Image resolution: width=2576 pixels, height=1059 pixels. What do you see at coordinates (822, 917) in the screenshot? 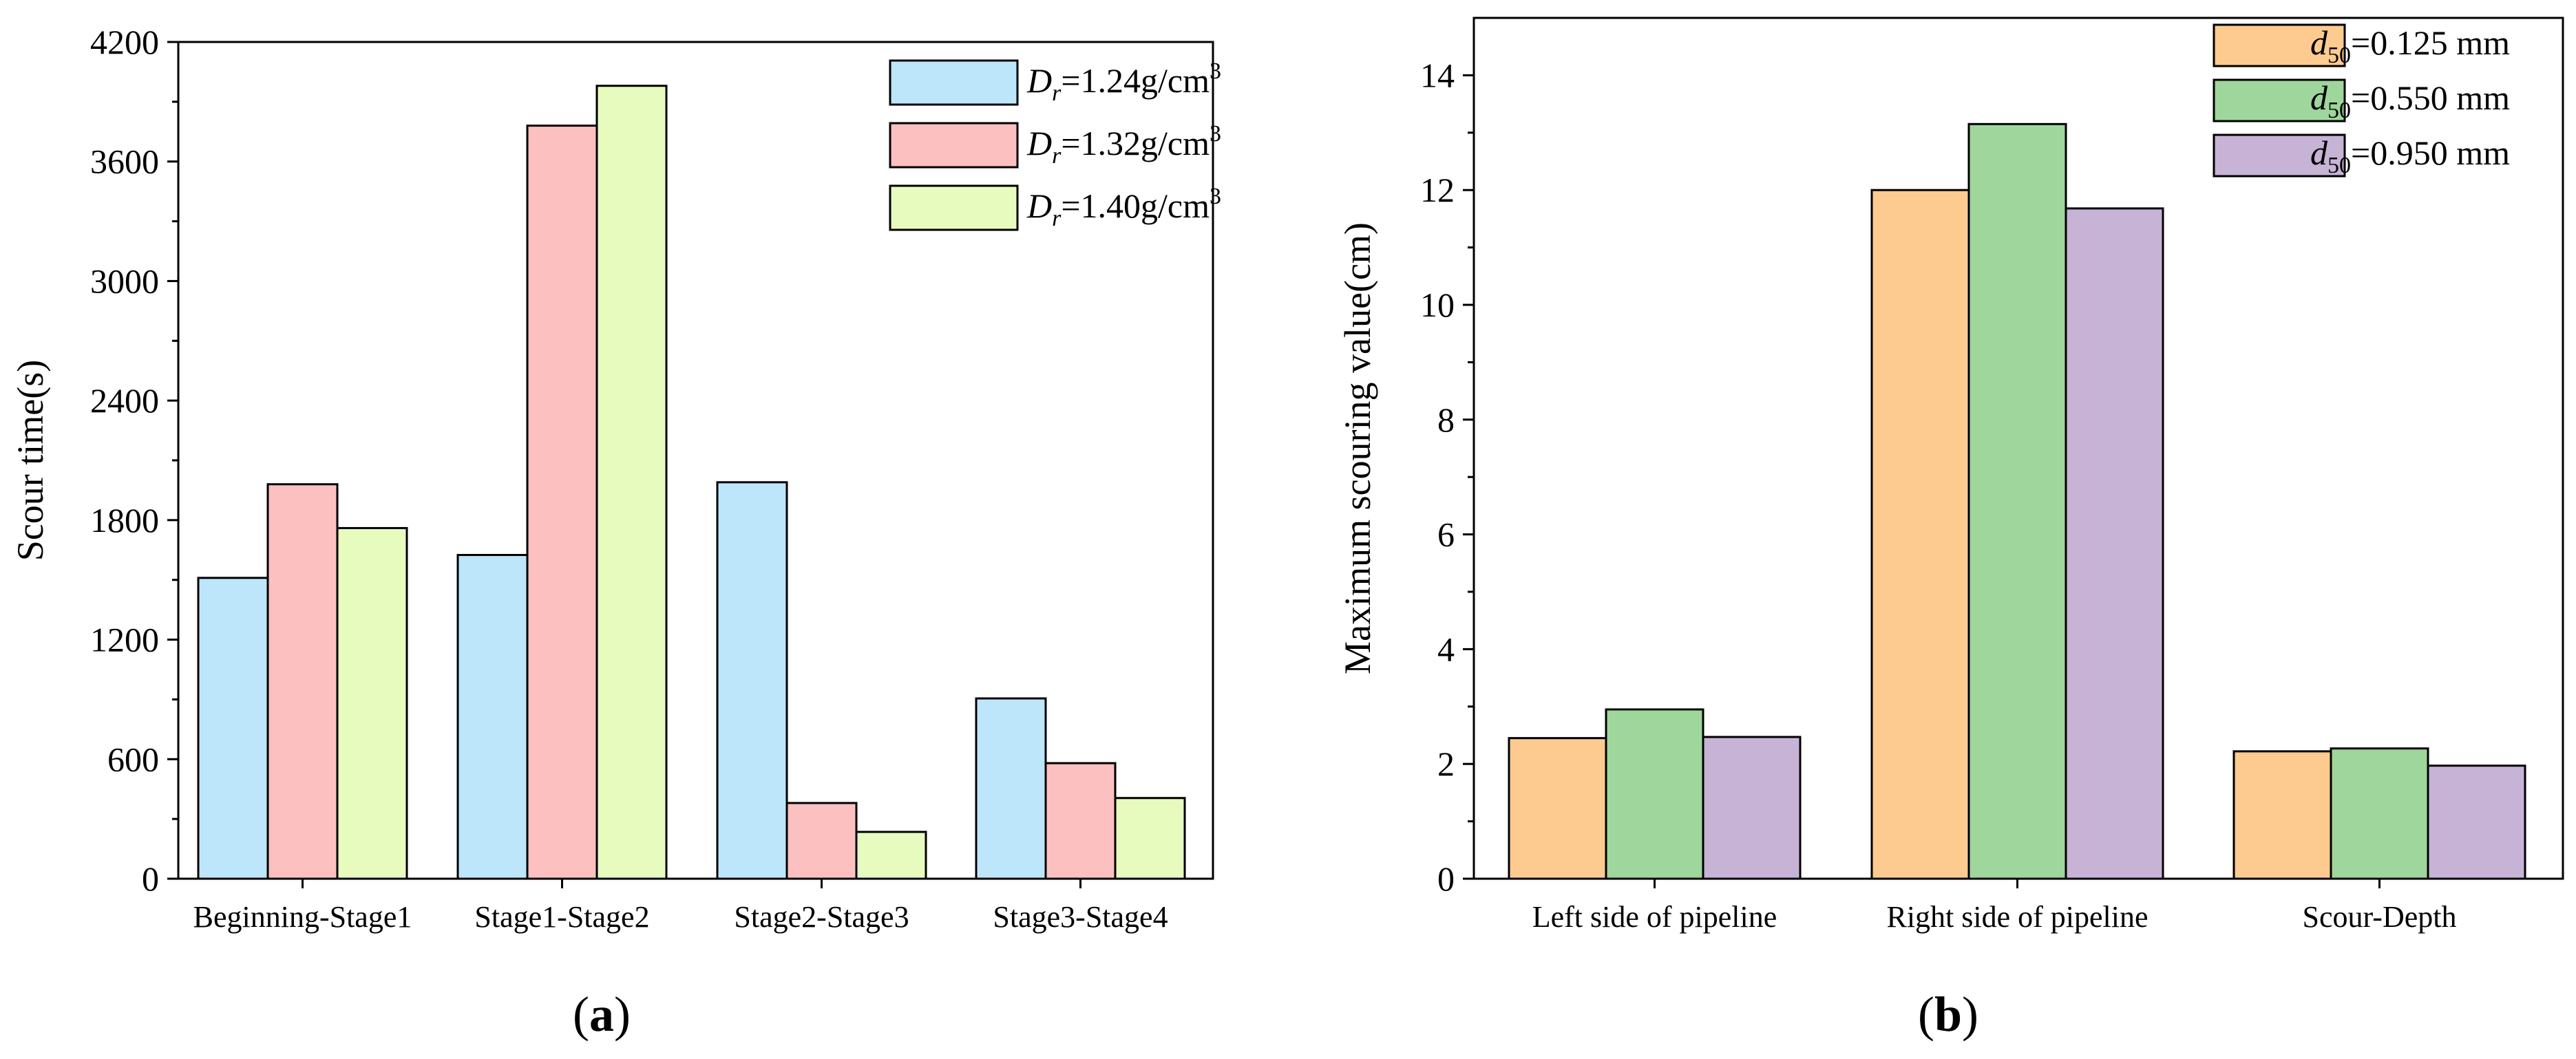
I see `chart1-x-tick-label: Stage2-Stage3` at bounding box center [822, 917].